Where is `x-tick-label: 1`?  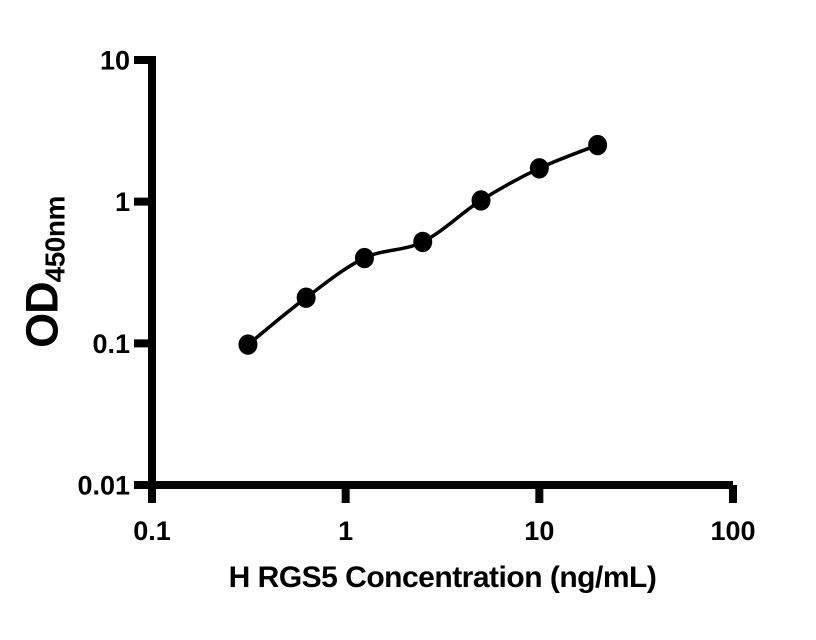 x-tick-label: 1 is located at coordinates (345, 531).